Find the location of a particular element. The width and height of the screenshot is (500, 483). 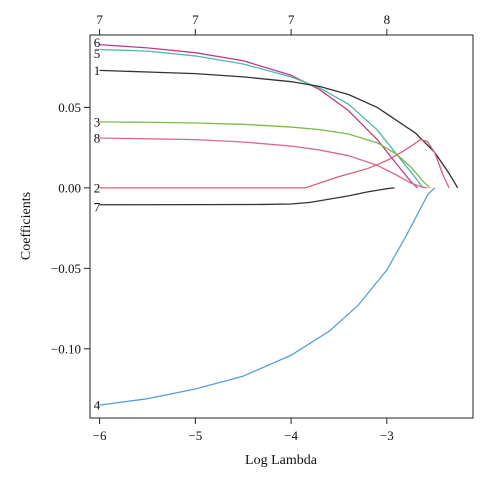

series-label-4: 4 is located at coordinates (97, 405).